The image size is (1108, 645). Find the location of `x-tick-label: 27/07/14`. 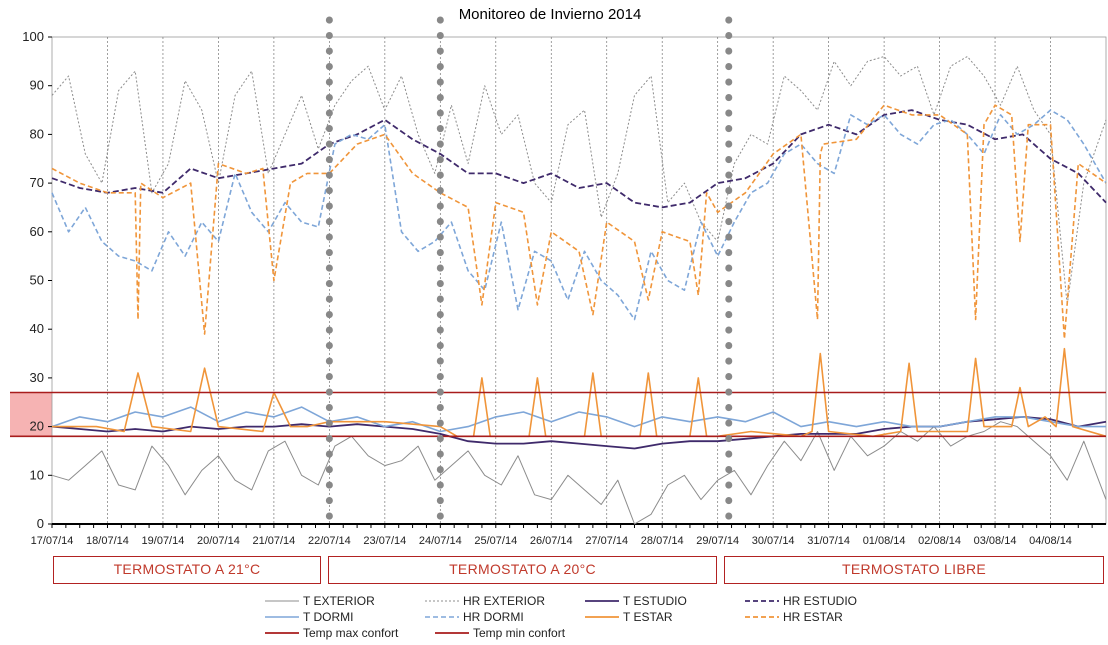

x-tick-label: 27/07/14 is located at coordinates (606, 541).